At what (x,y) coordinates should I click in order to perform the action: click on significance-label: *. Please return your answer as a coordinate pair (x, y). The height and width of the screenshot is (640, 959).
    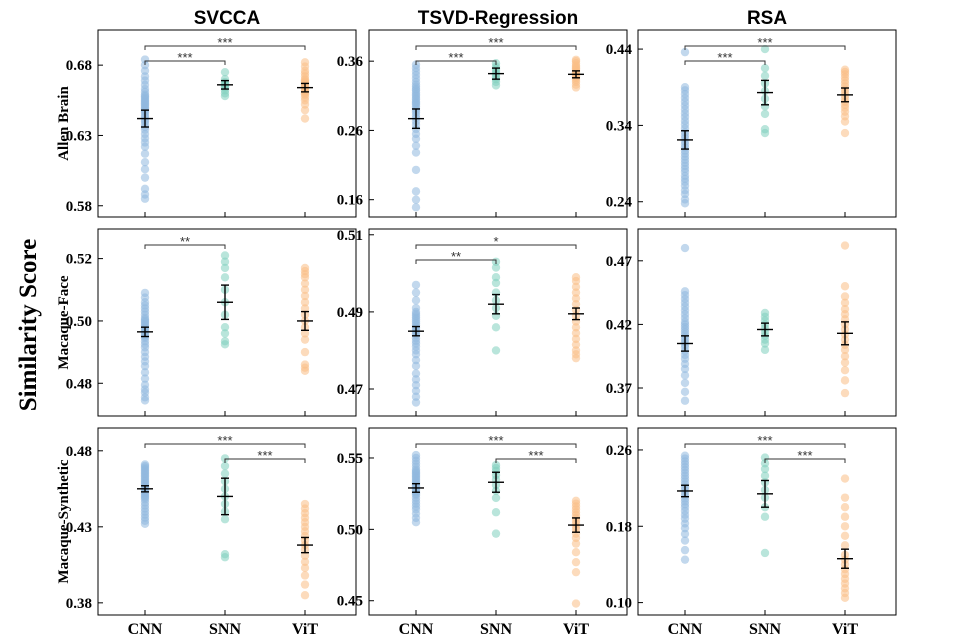
    Looking at the image, I should click on (495, 241).